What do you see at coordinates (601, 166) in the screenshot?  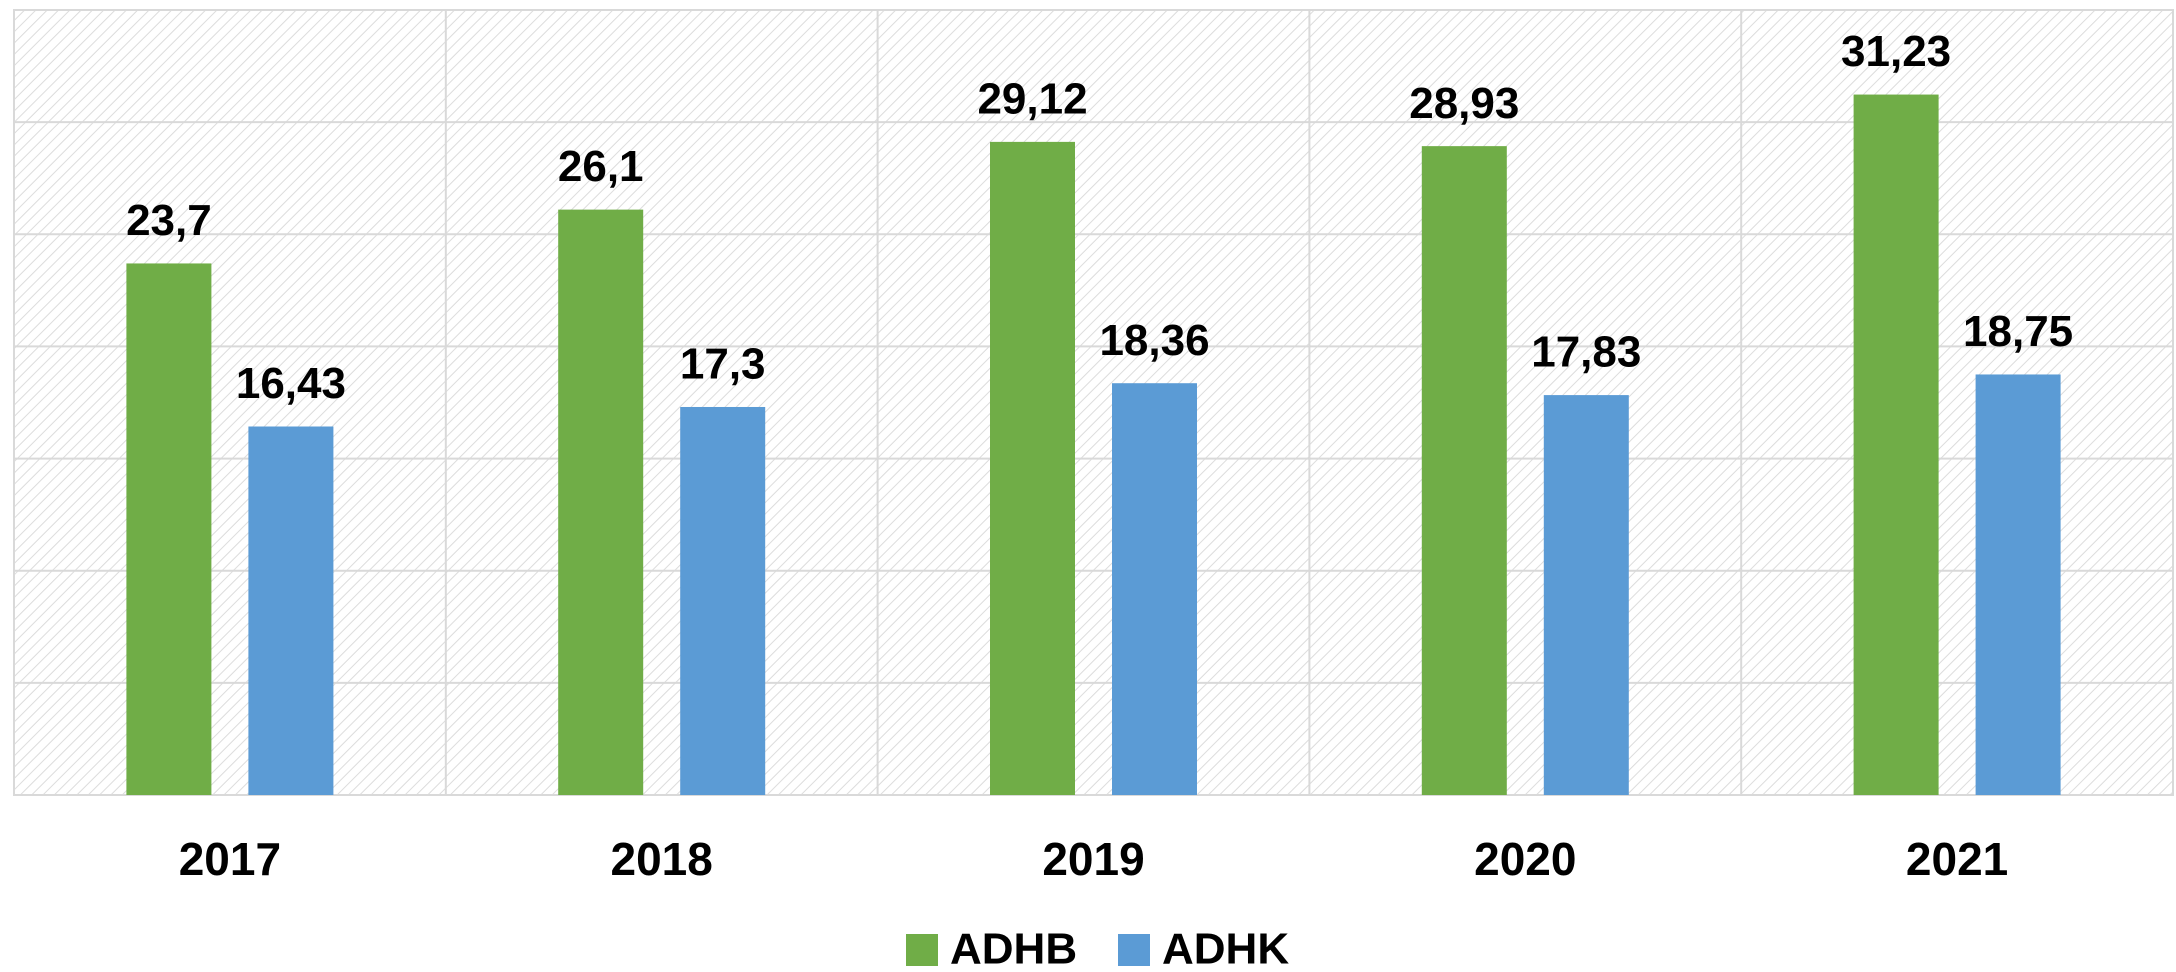 I see `data-label: 26,1` at bounding box center [601, 166].